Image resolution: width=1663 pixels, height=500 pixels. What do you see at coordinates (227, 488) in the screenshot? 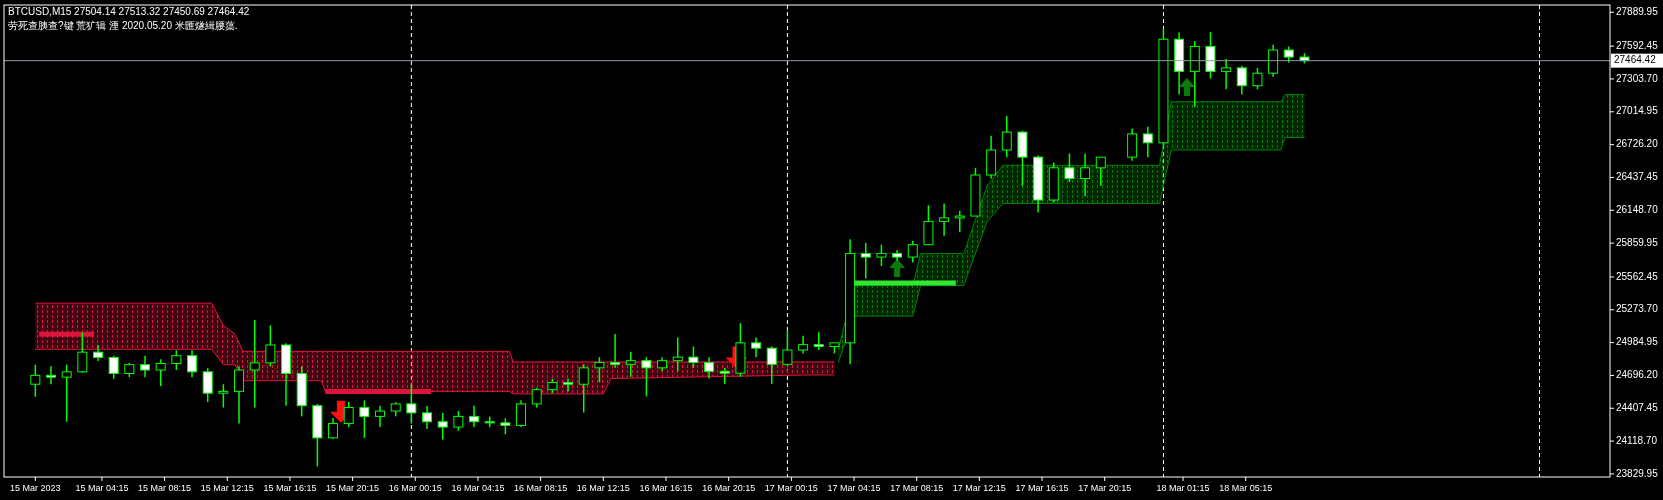
I see `x-tick-label: 15 Mar 12:15` at bounding box center [227, 488].